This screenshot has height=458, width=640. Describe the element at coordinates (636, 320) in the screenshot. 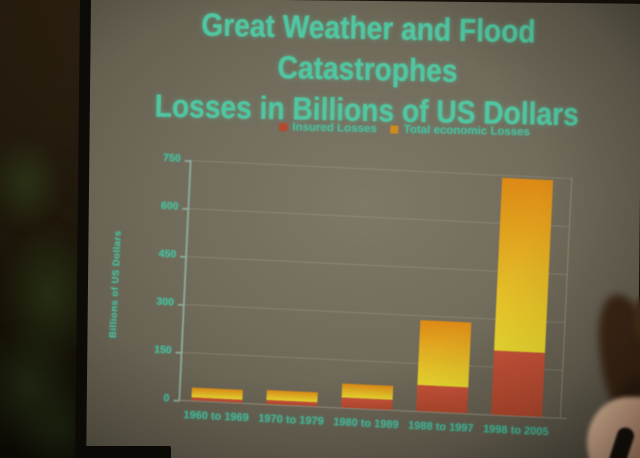

I see `audience-person-hair` at that location.